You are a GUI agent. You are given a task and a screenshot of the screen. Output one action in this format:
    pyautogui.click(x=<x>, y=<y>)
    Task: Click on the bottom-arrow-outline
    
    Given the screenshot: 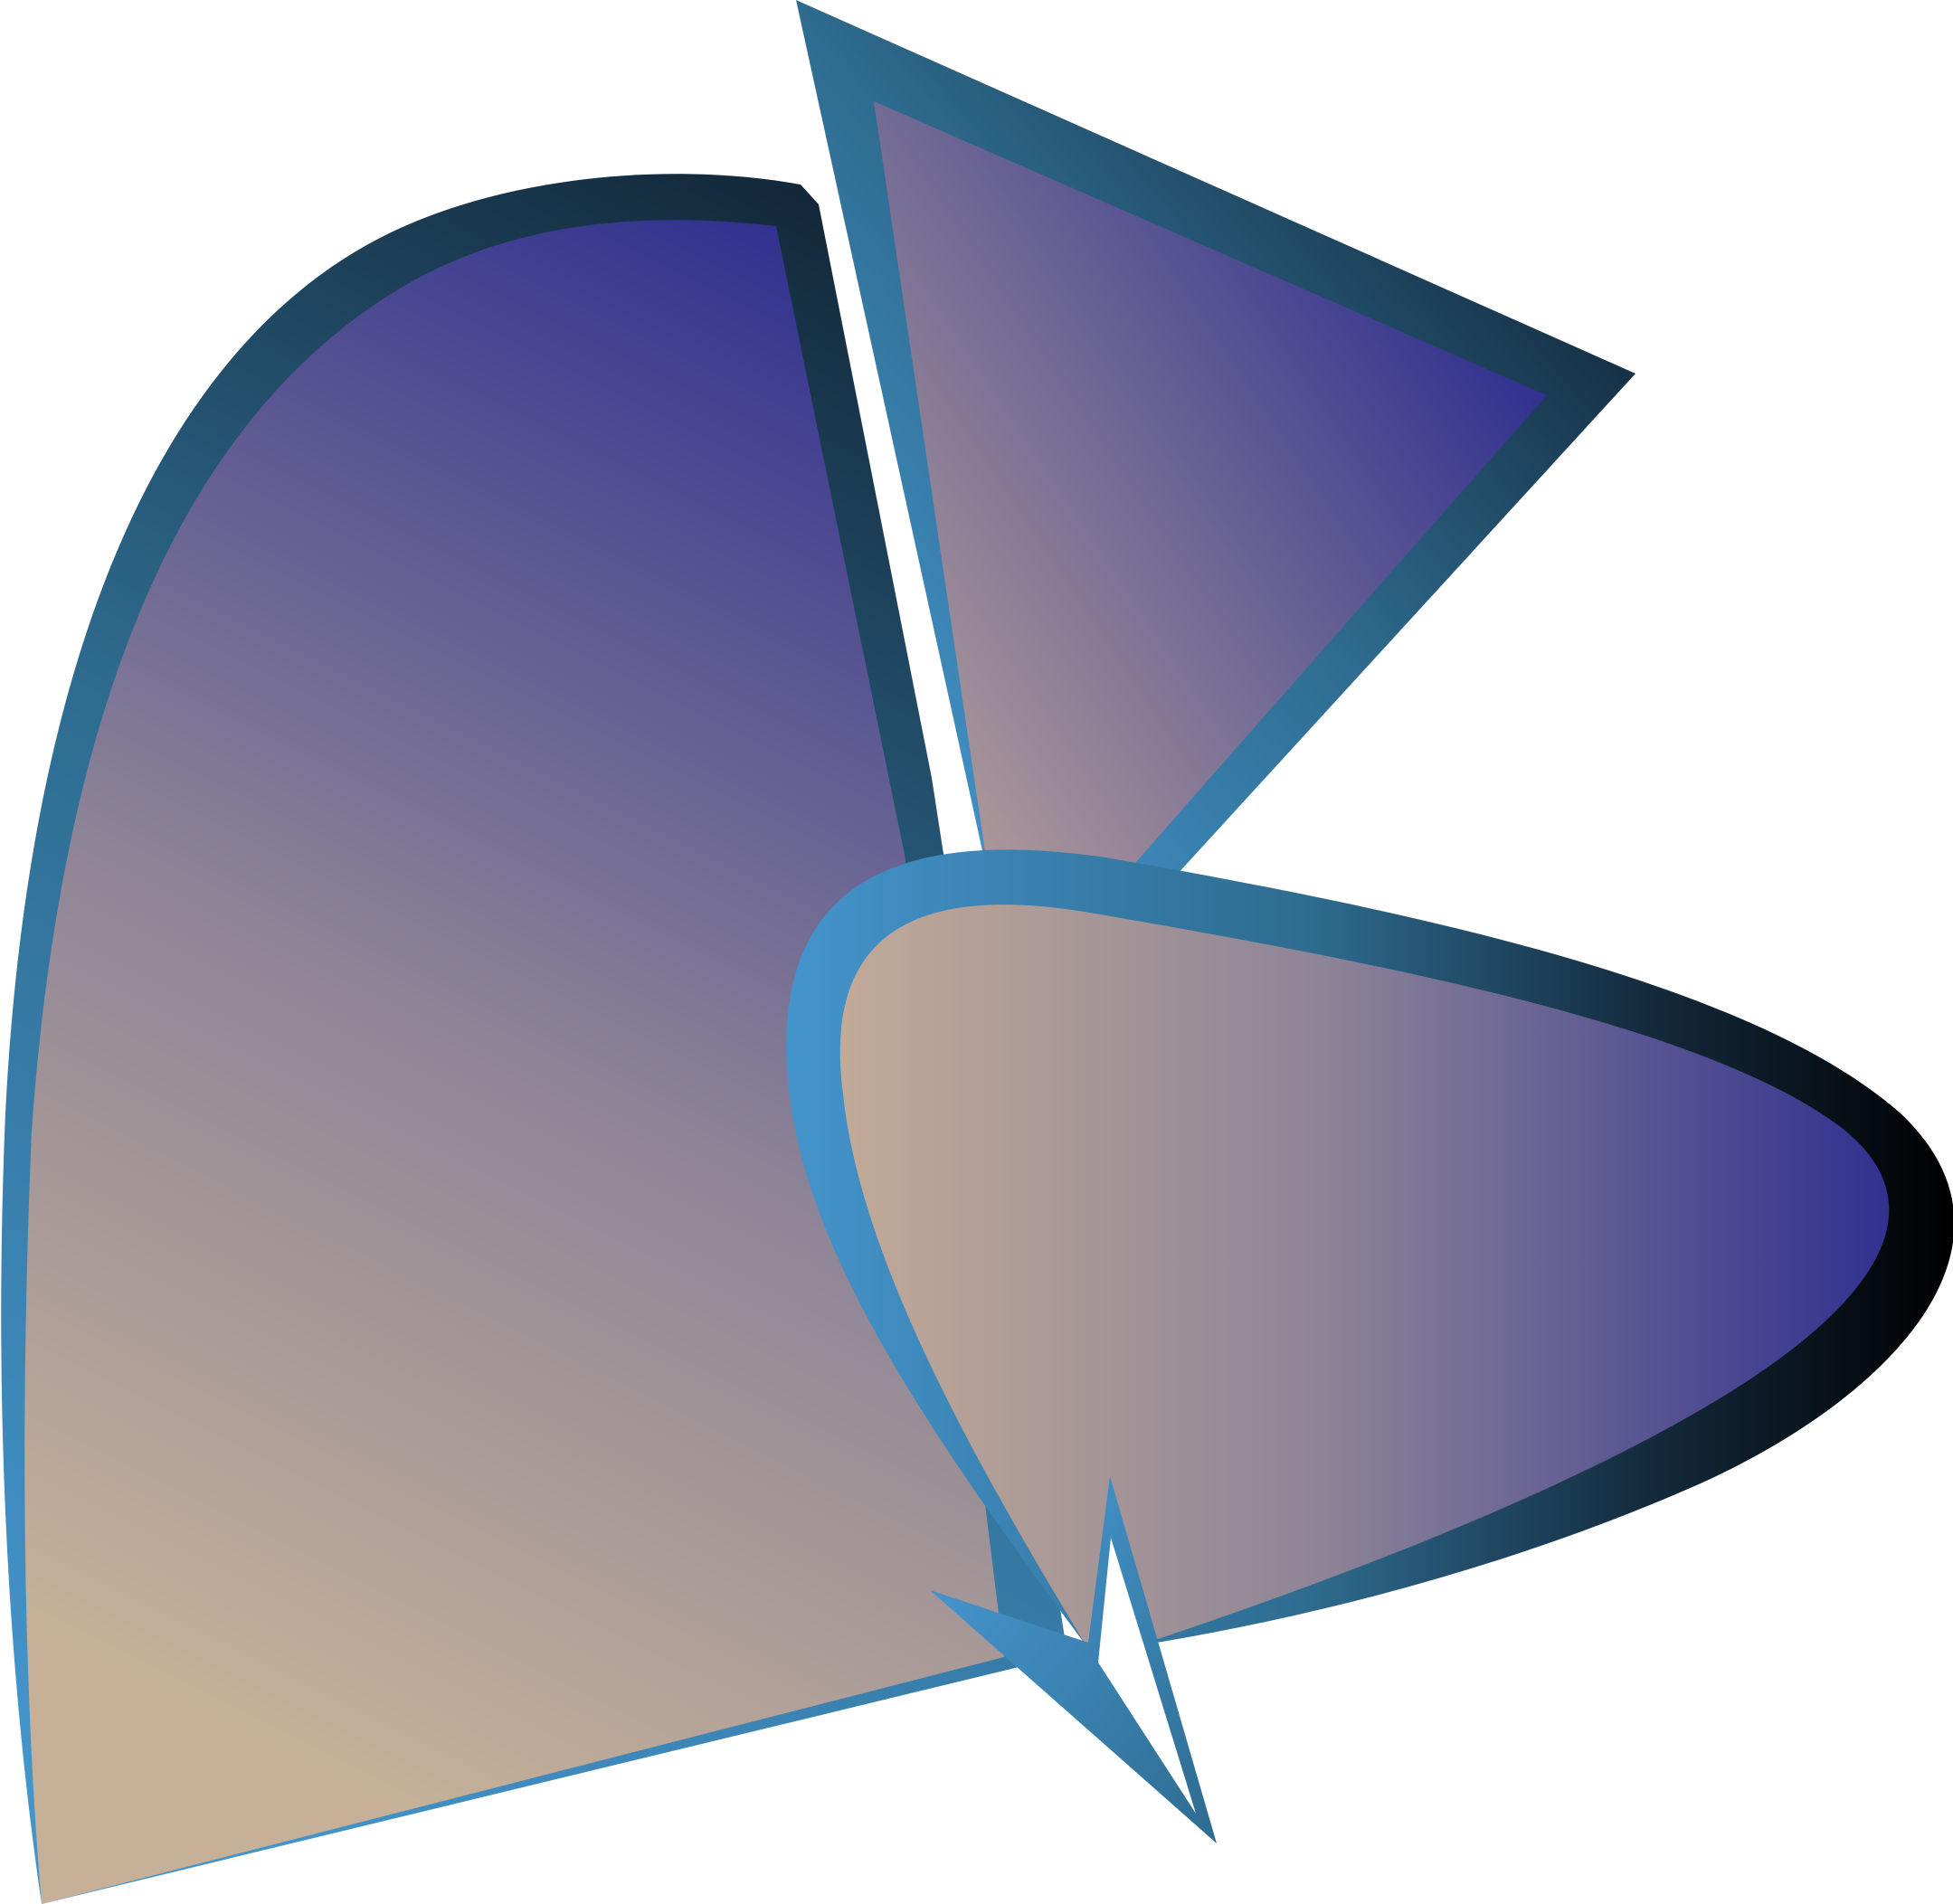 What is the action you would take?
    pyautogui.click(x=1073, y=1659)
    